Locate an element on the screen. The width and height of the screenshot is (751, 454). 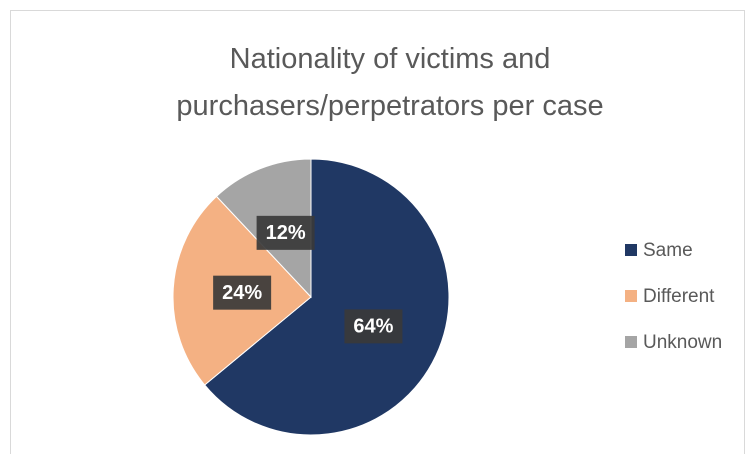
legend-label: Different is located at coordinates (679, 296).